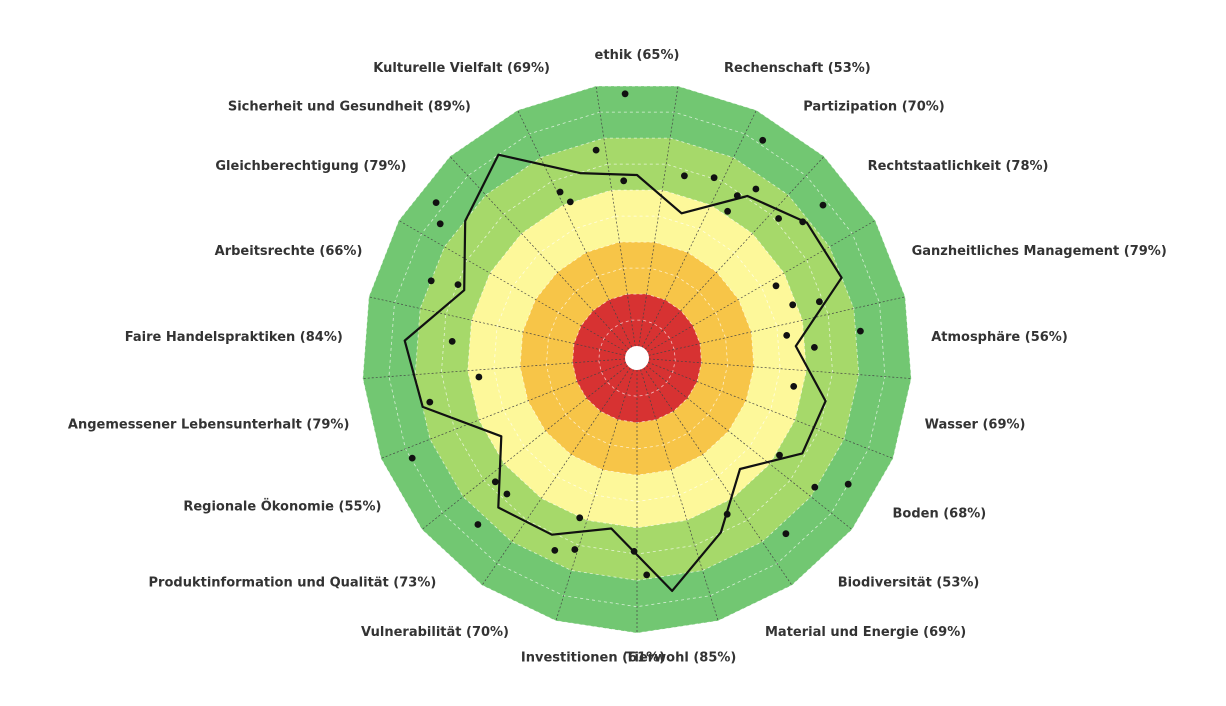 Image resolution: width=1226 pixels, height=706 pixels. I want to click on category-label: Rechenschaft (53%), so click(797, 68).